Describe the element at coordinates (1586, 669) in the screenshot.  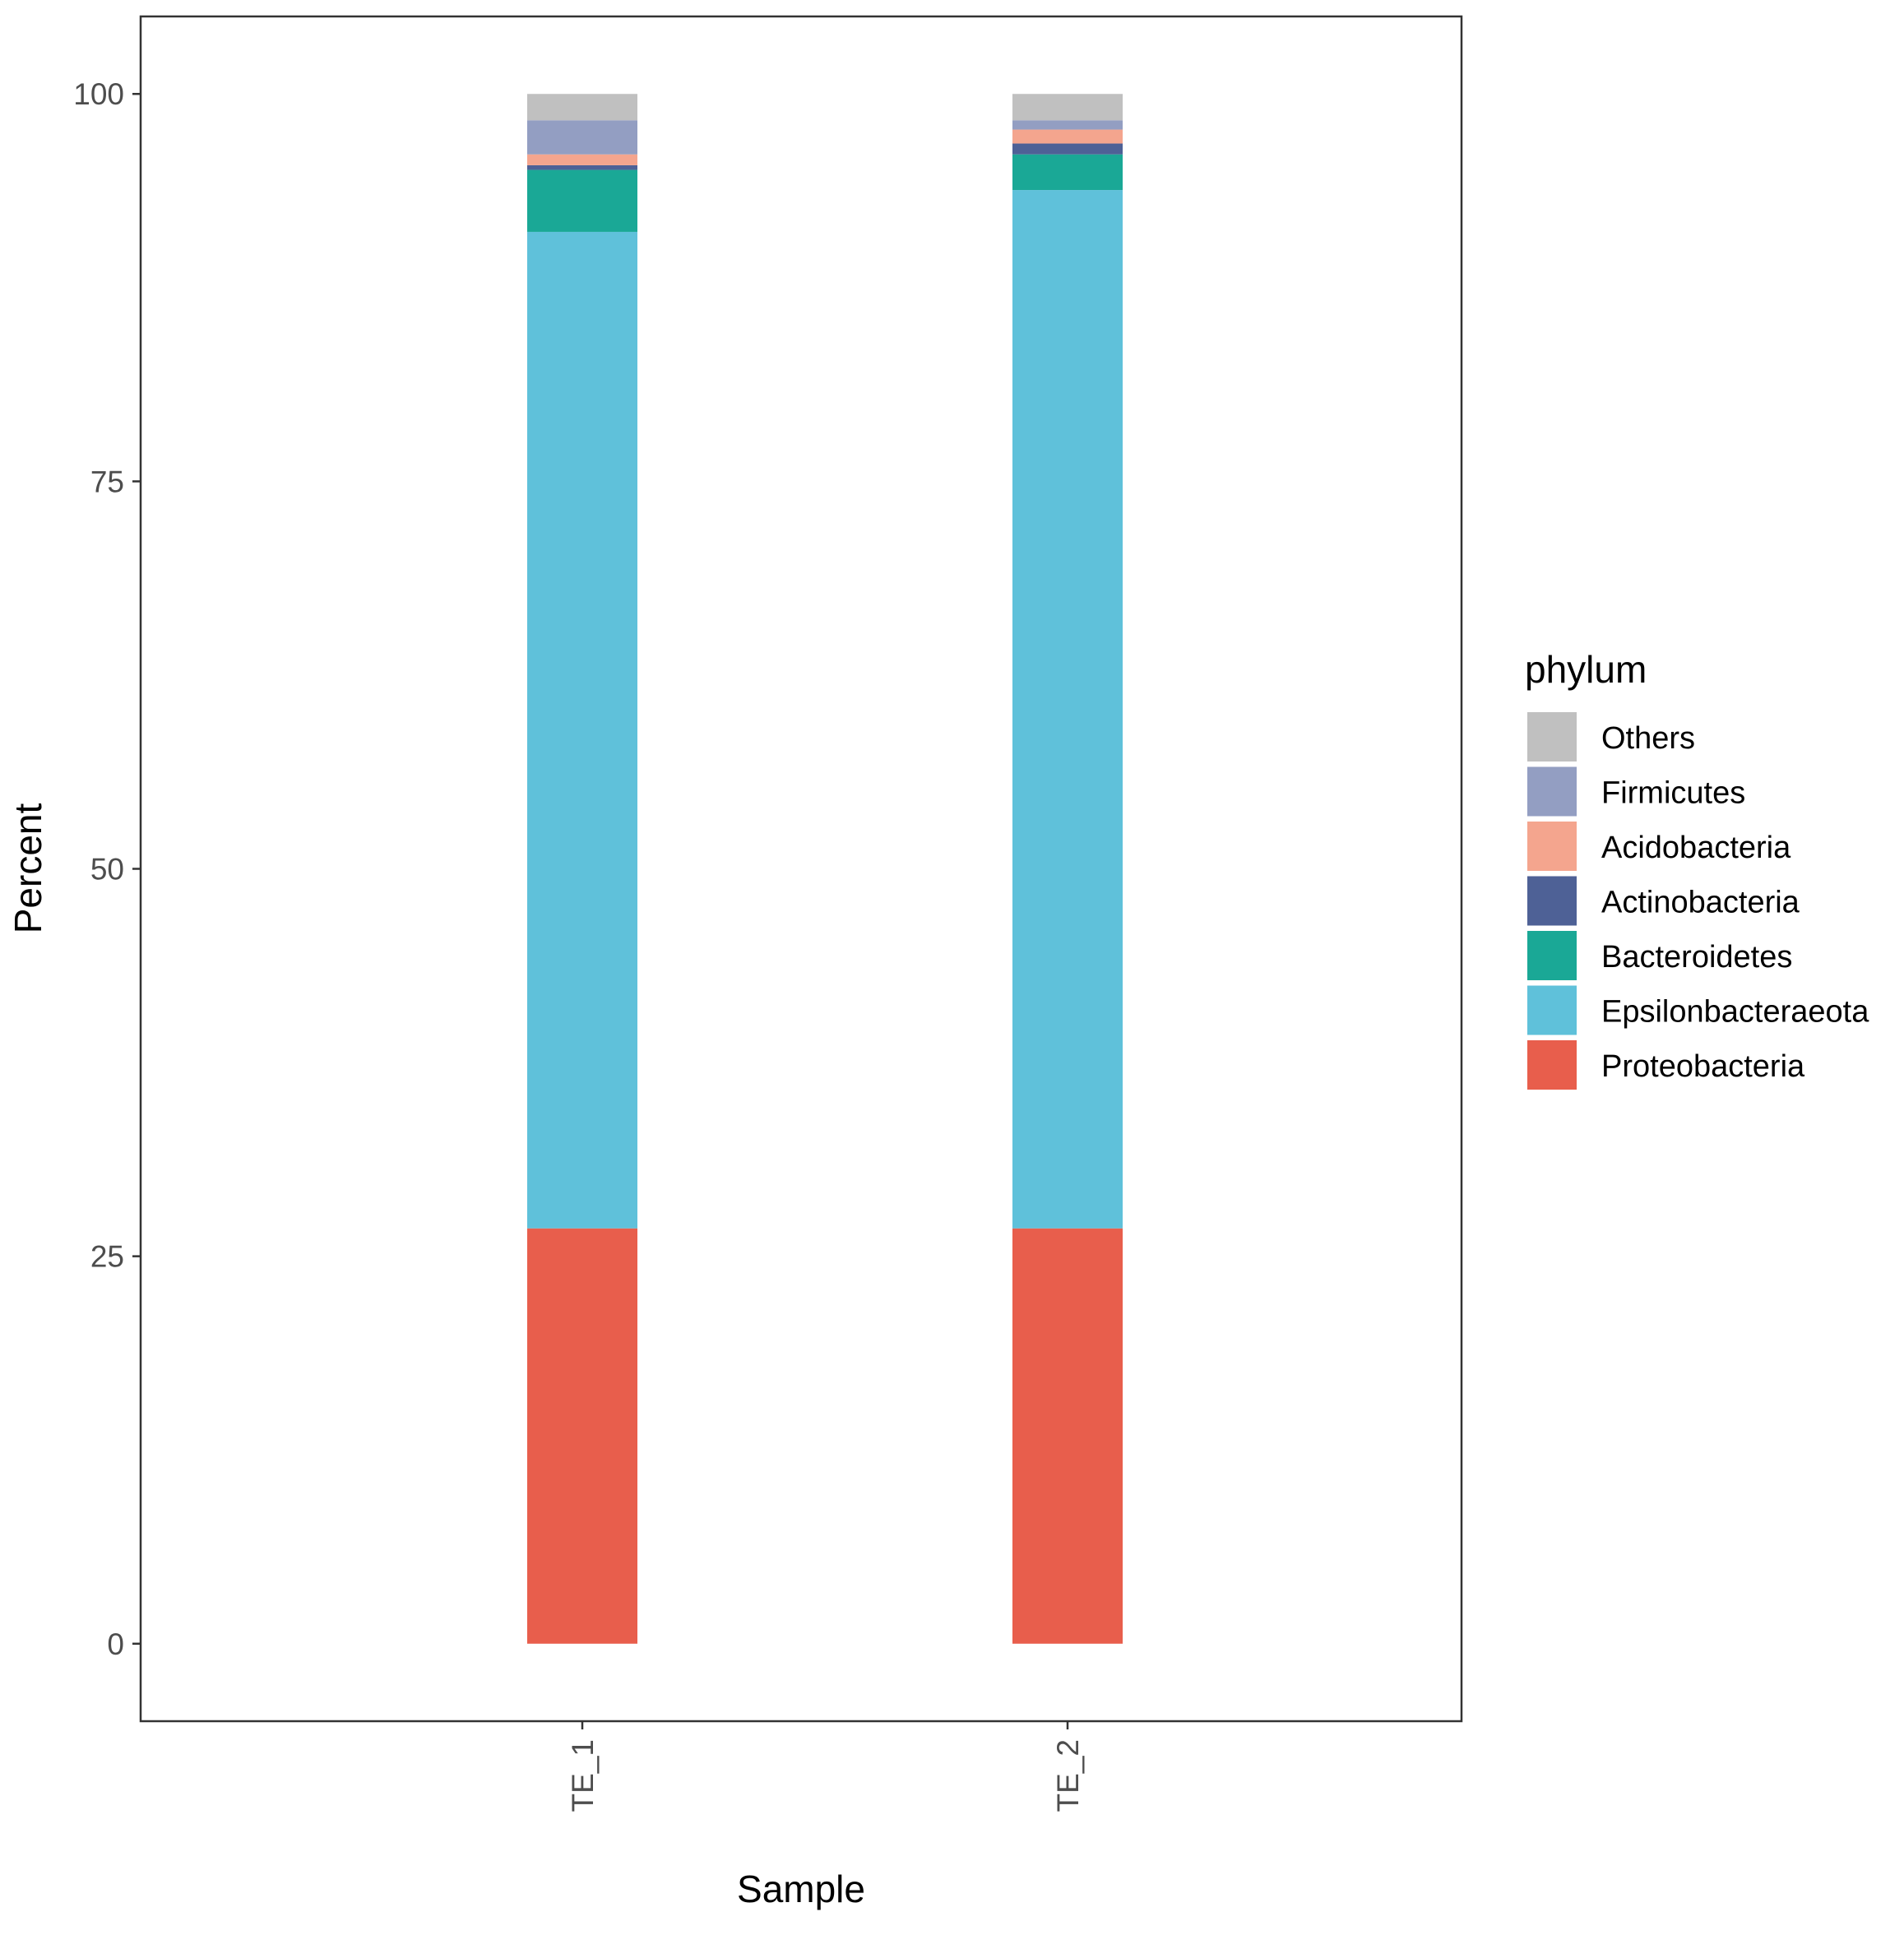
I see `legend-title: phylum` at that location.